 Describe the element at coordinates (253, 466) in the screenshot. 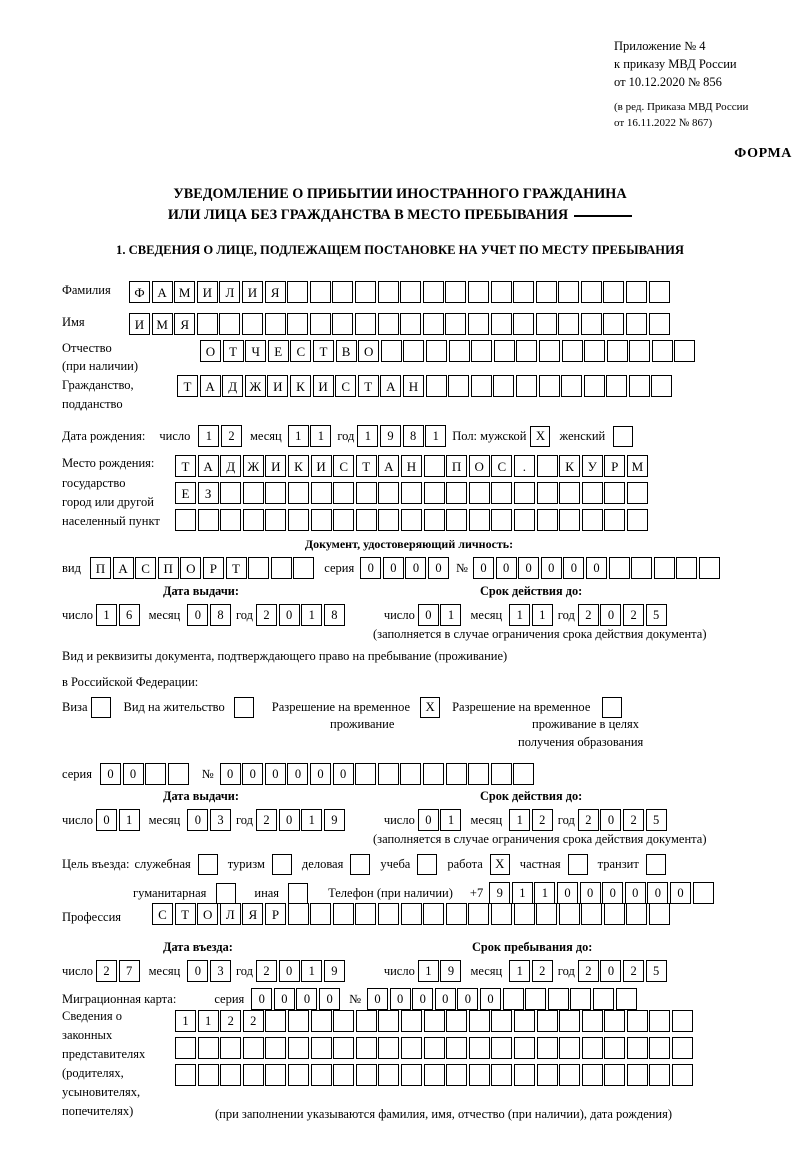

I see `char-cell: Ж` at that location.